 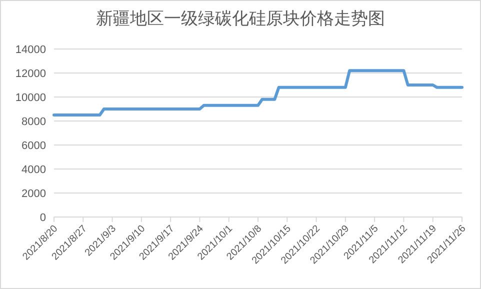 I want to click on y-tick-label: 4000, so click(x=34, y=170).